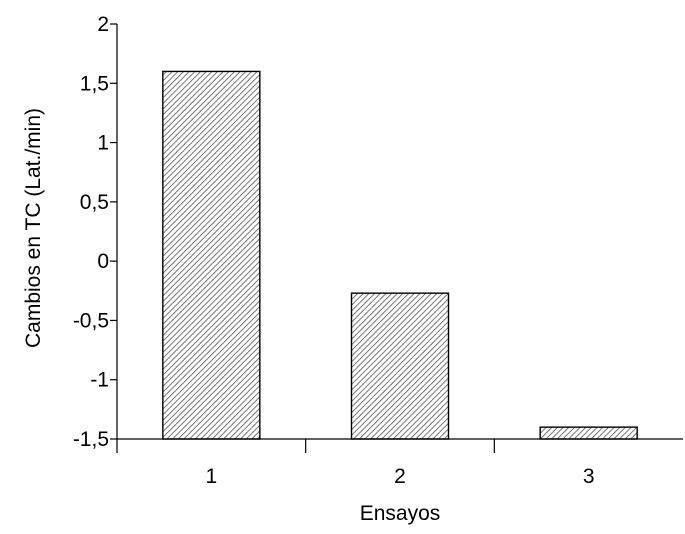  I want to click on x-tick-label-0: 1, so click(211, 476).